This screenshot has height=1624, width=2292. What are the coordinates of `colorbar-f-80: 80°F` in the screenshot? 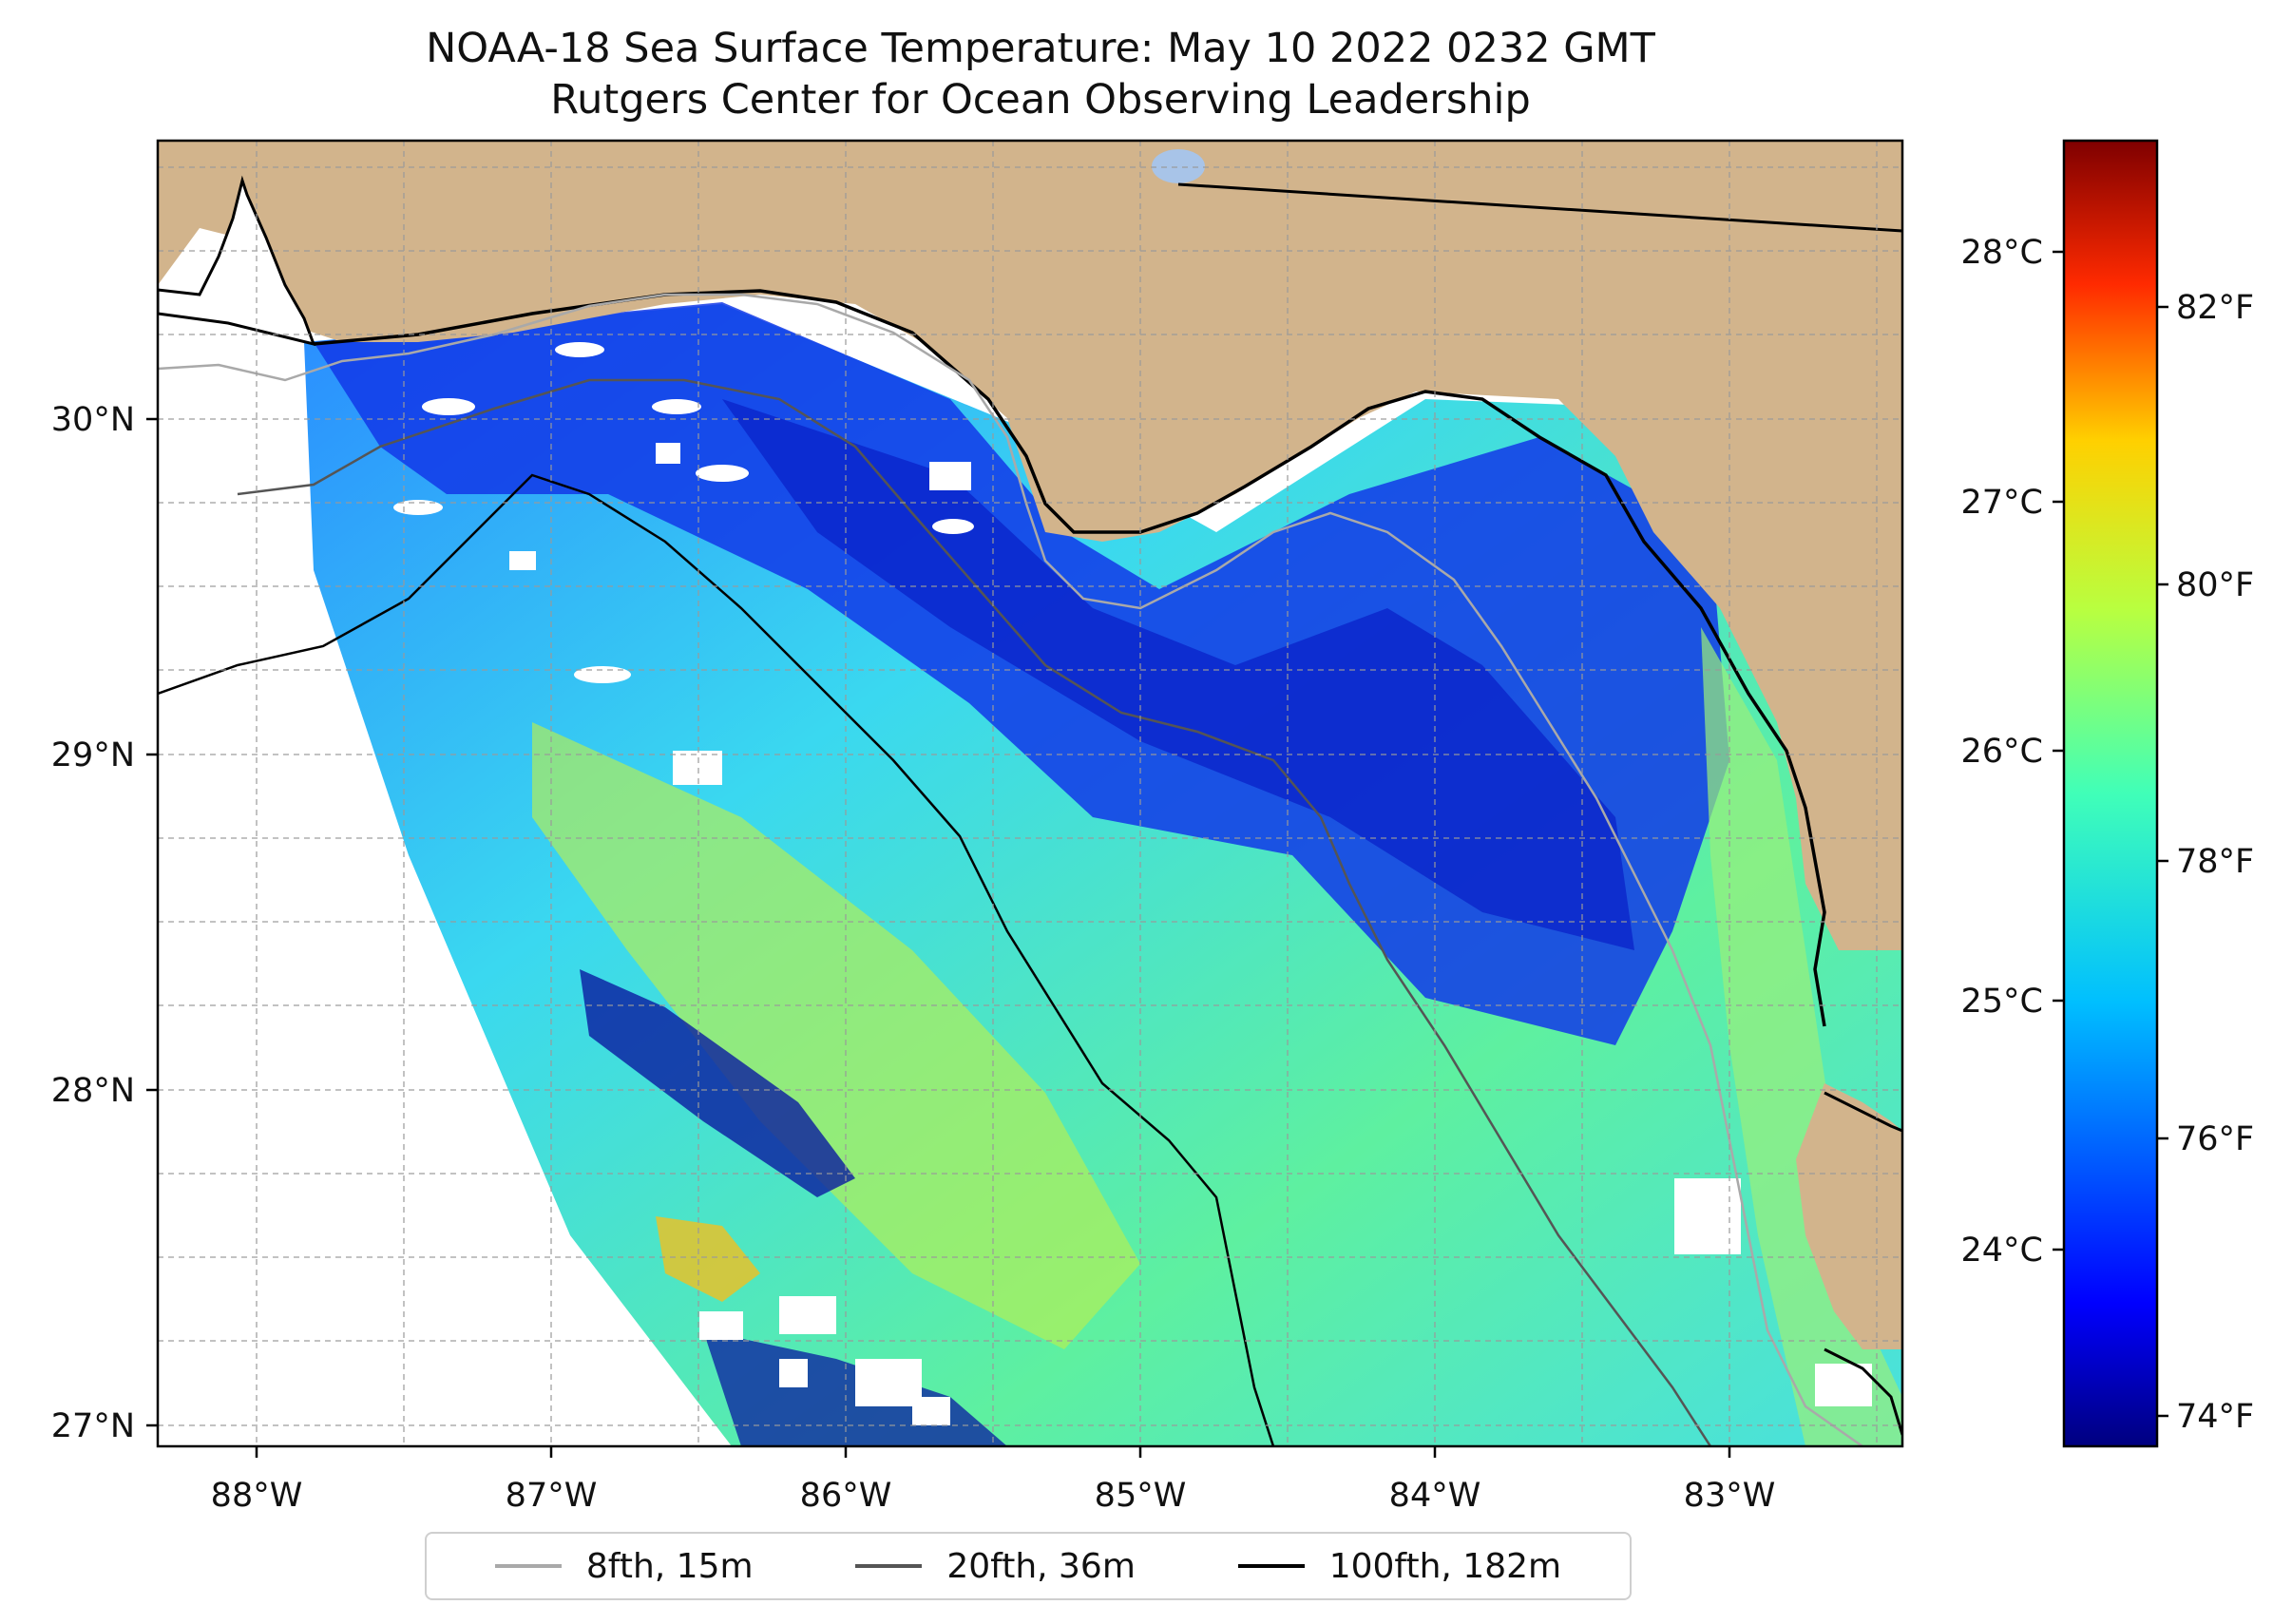 It's located at (2215, 585).